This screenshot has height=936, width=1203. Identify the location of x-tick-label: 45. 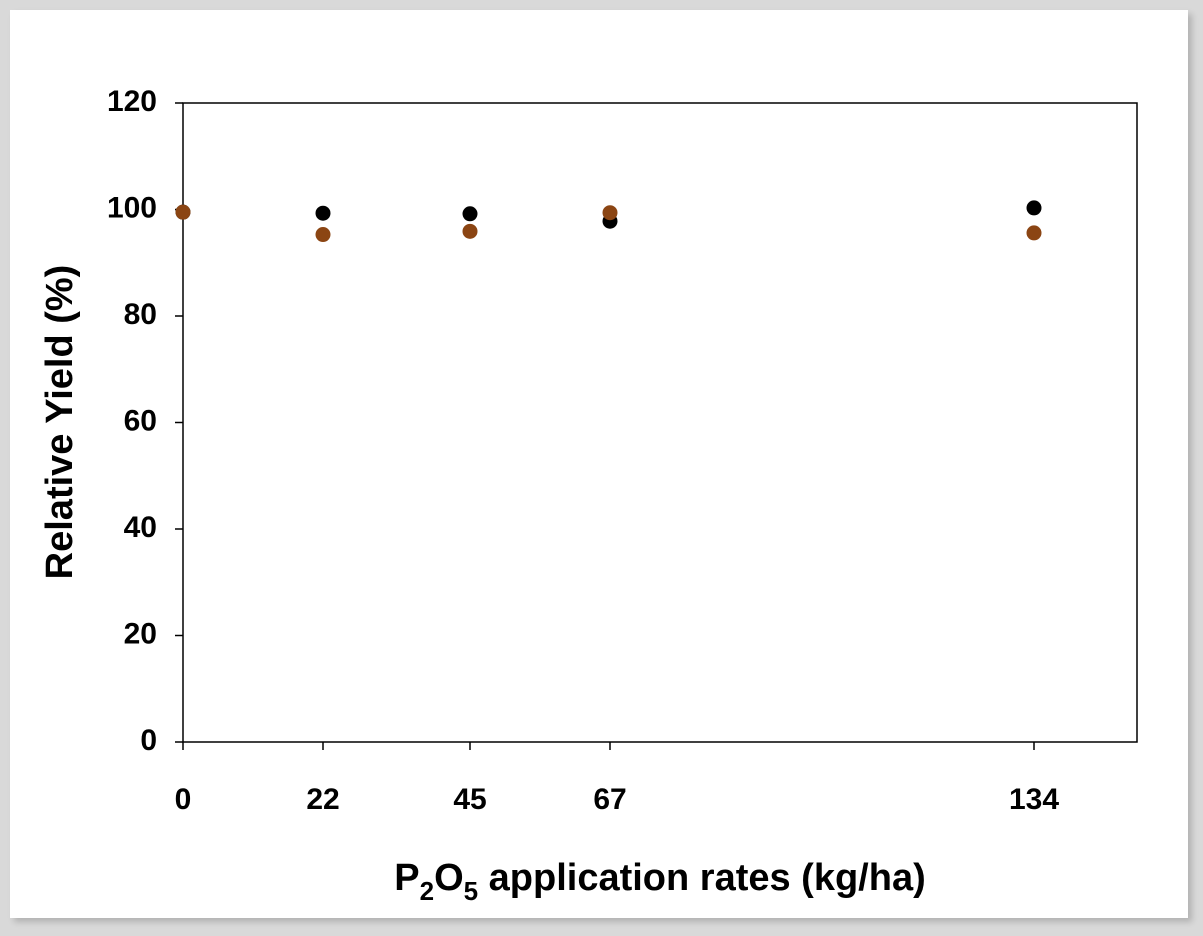
(469, 799).